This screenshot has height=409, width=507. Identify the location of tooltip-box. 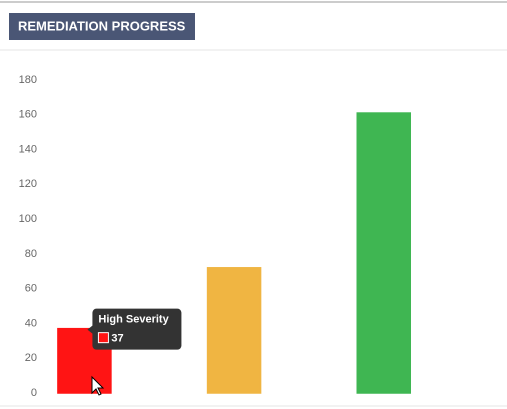
(134, 329).